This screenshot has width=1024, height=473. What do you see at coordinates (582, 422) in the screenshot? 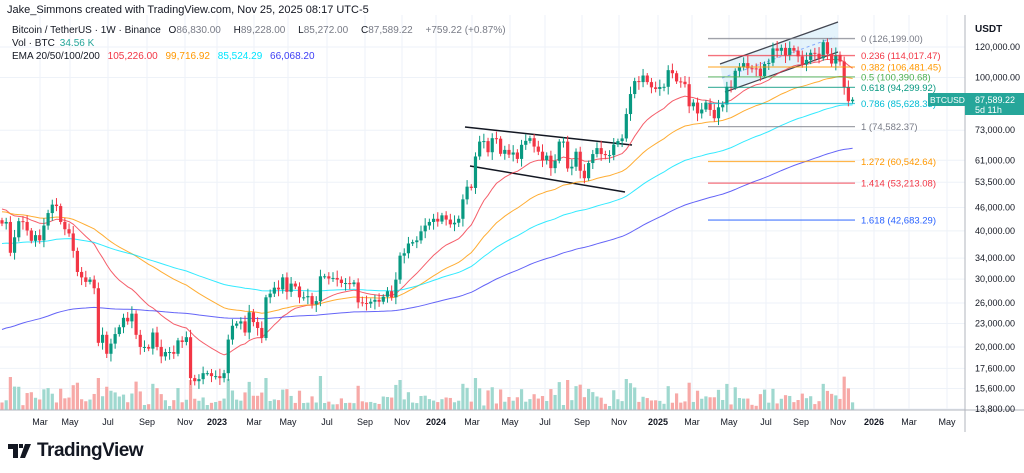
I see `time-tick-label: Sep` at bounding box center [582, 422].